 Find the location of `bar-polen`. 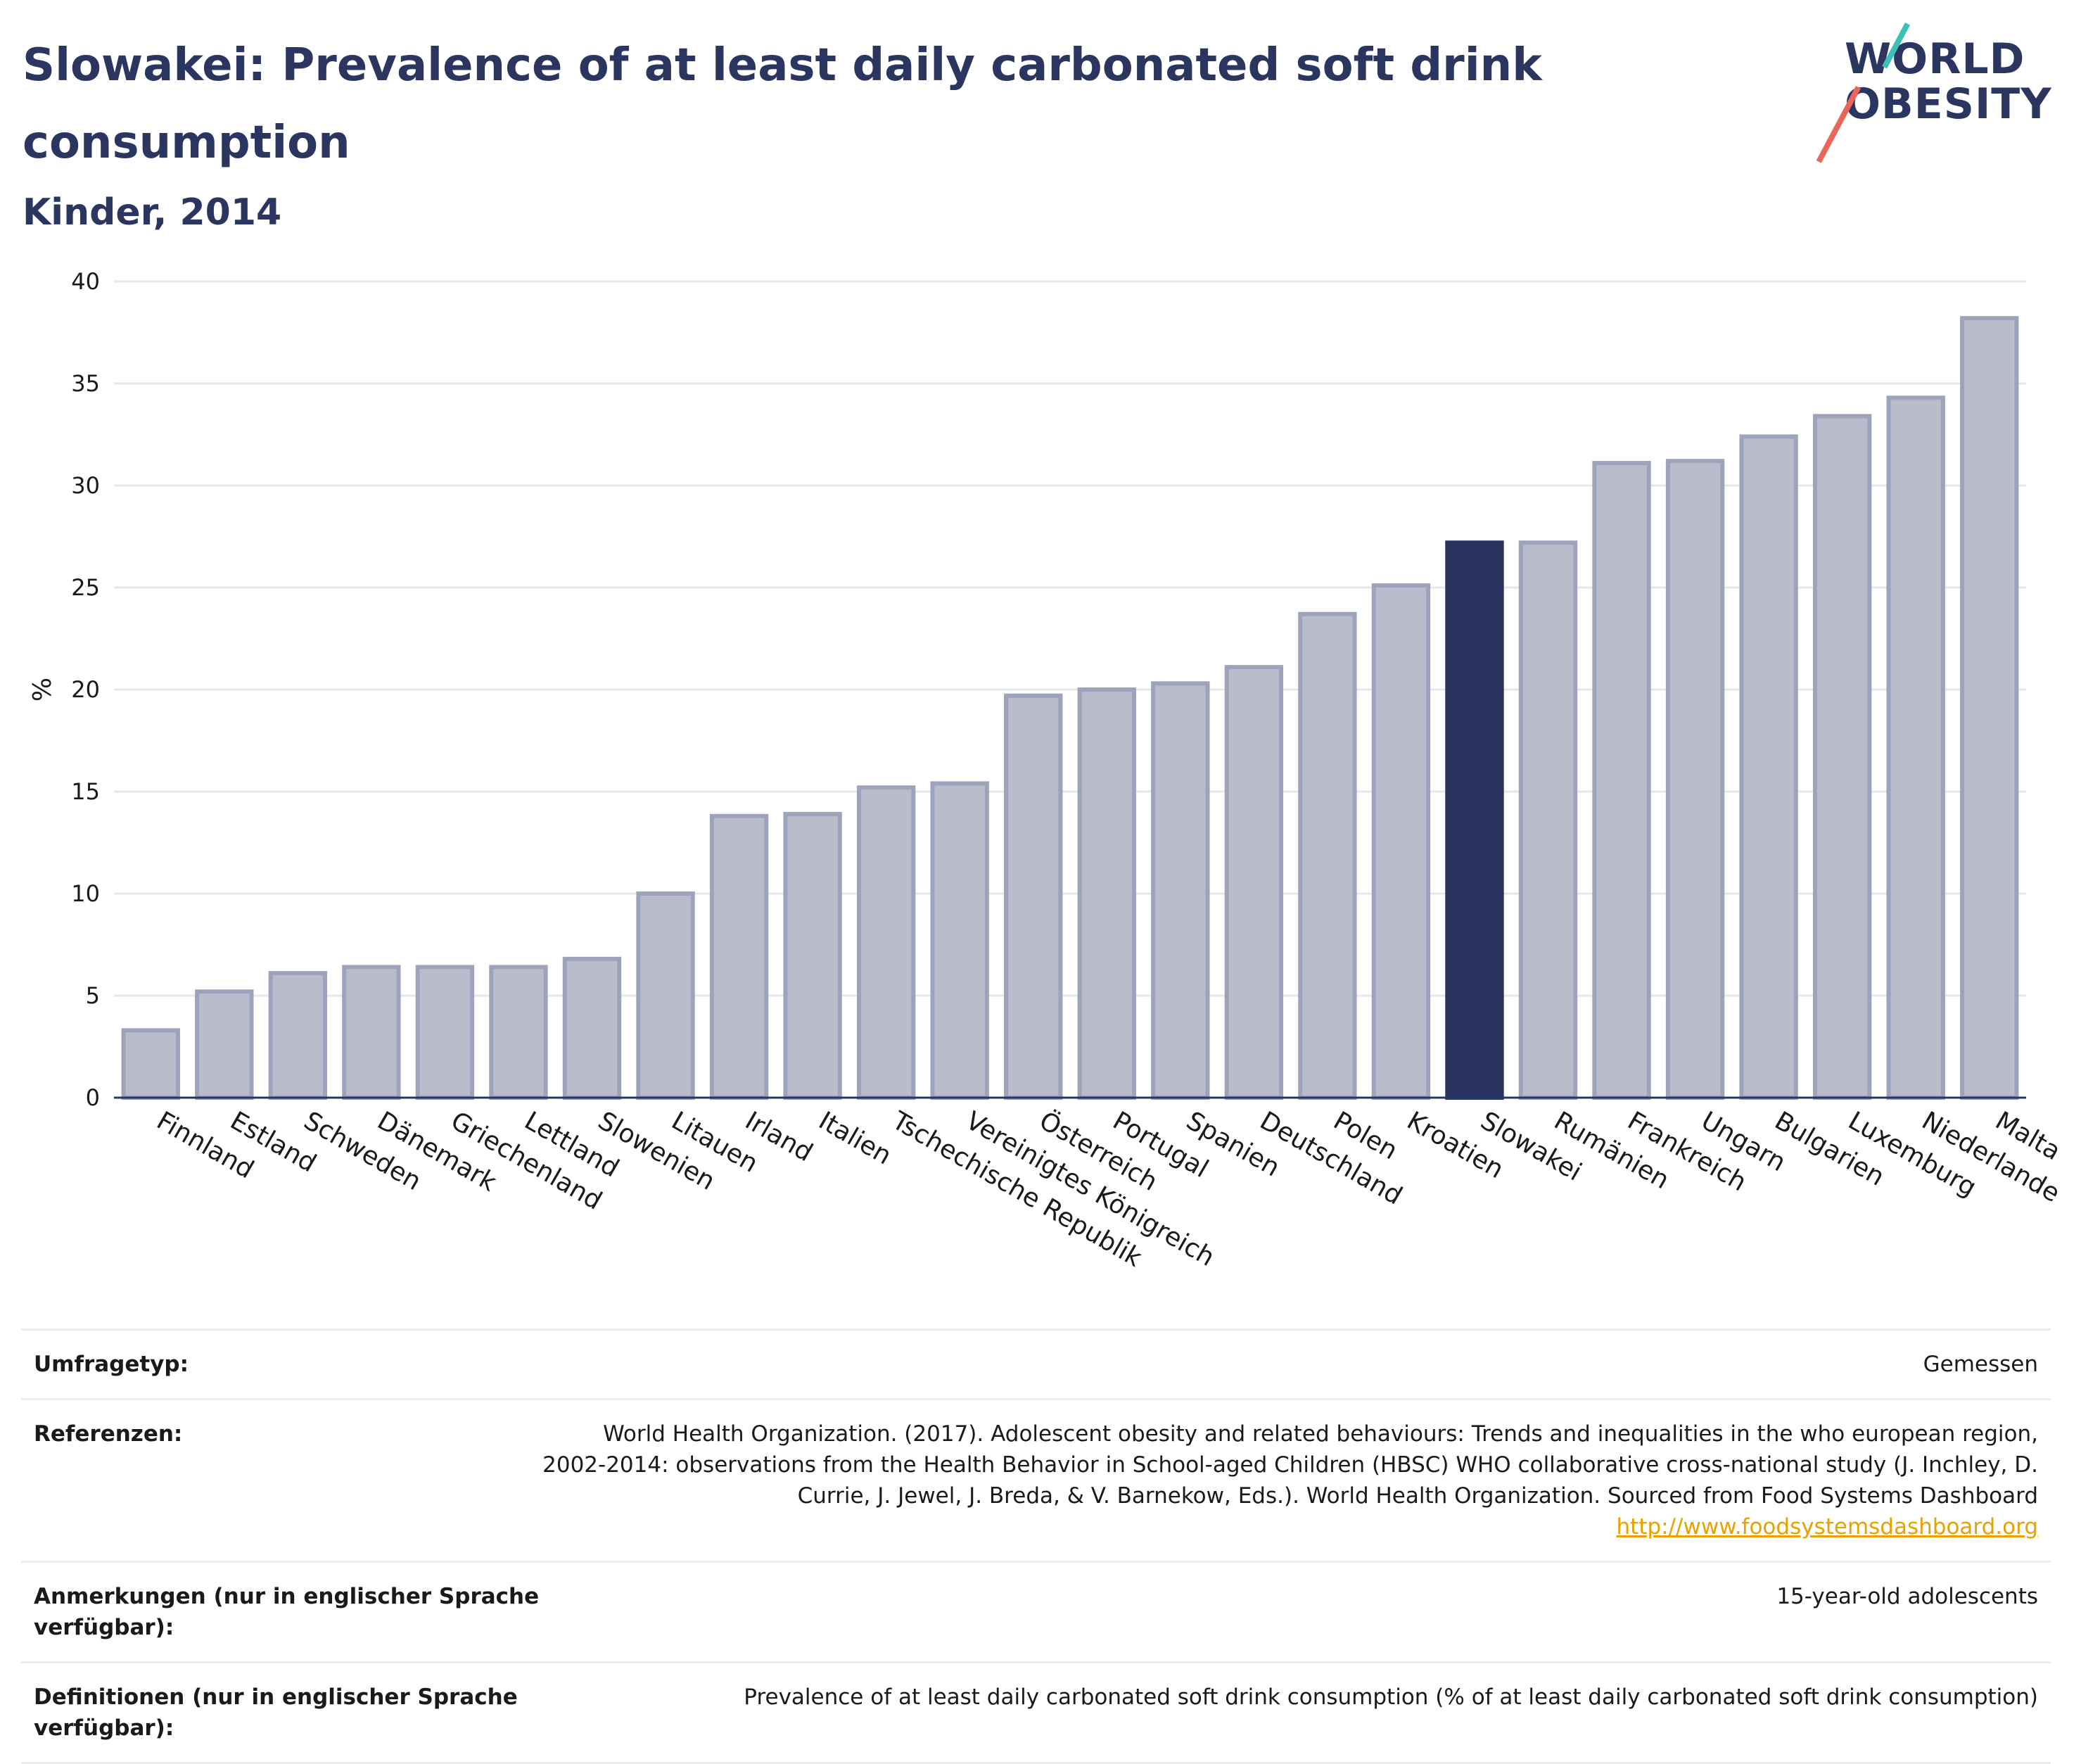

bar-polen is located at coordinates (1327, 855).